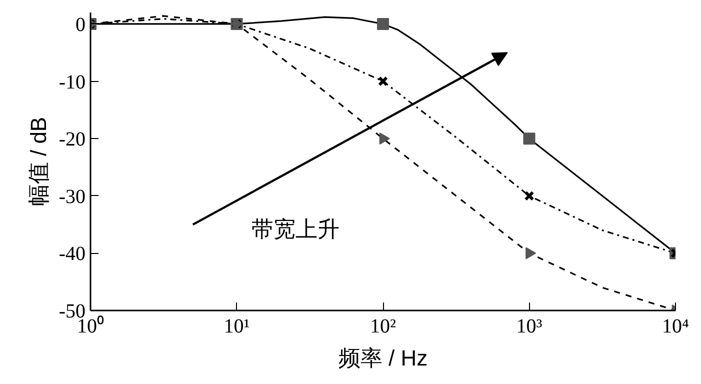 This screenshot has width=701, height=384. Describe the element at coordinates (72, 197) in the screenshot. I see `y-tick-label: -30` at that location.